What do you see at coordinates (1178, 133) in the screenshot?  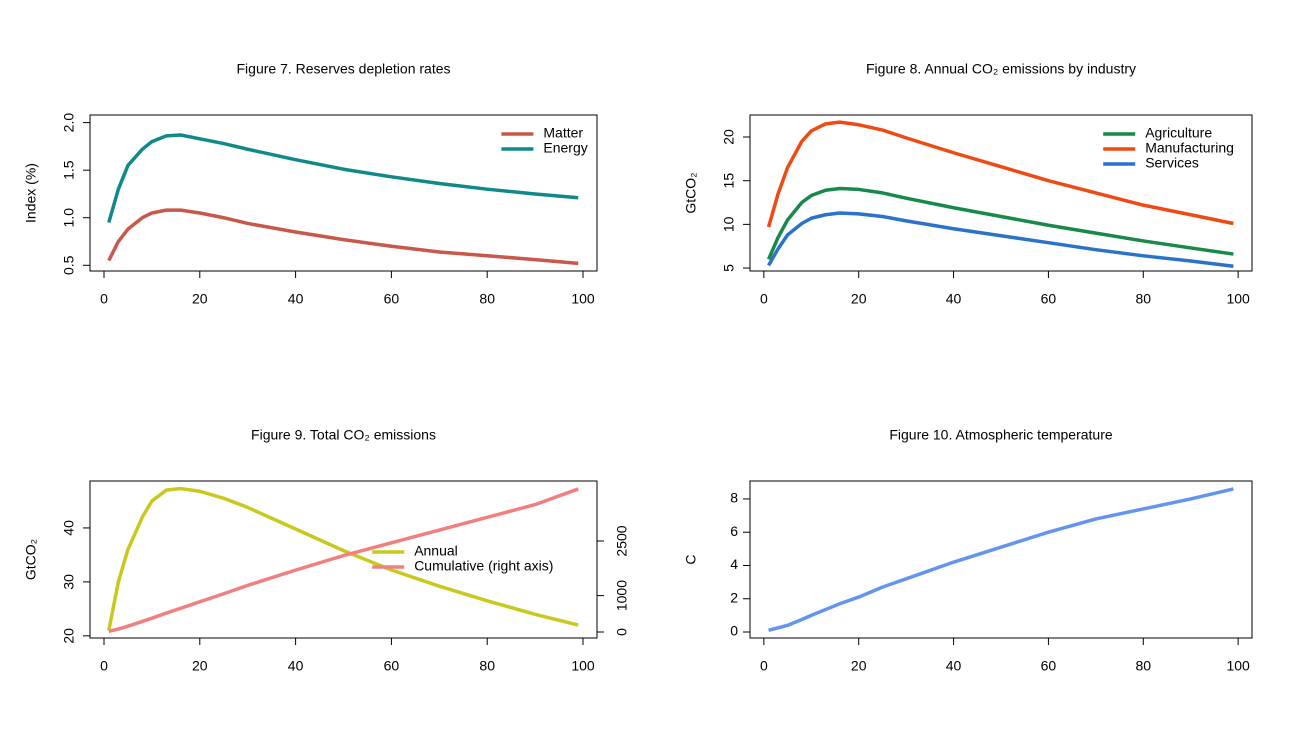 I see `legend-label: Agriculture` at bounding box center [1178, 133].